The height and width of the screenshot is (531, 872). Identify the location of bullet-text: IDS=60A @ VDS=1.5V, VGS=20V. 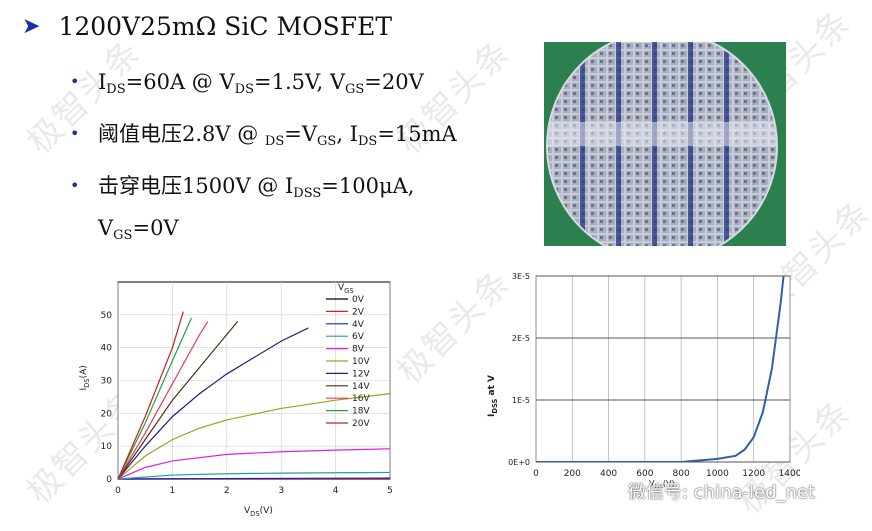
(261, 83).